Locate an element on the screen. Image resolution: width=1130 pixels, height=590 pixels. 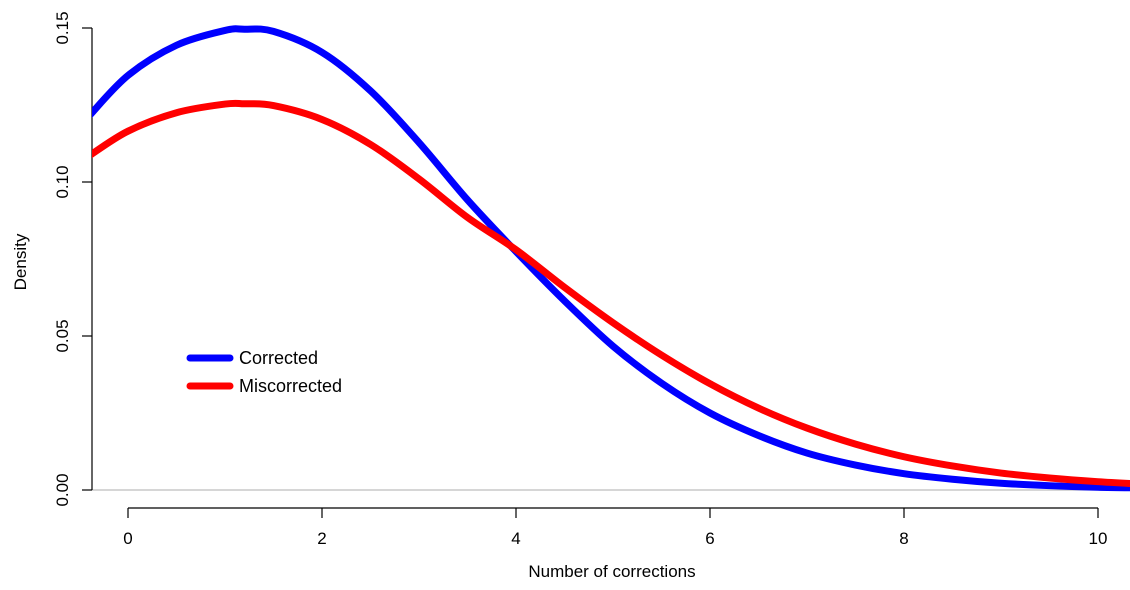
legend: Corrected Miscorrected is located at coordinates (264, 372).